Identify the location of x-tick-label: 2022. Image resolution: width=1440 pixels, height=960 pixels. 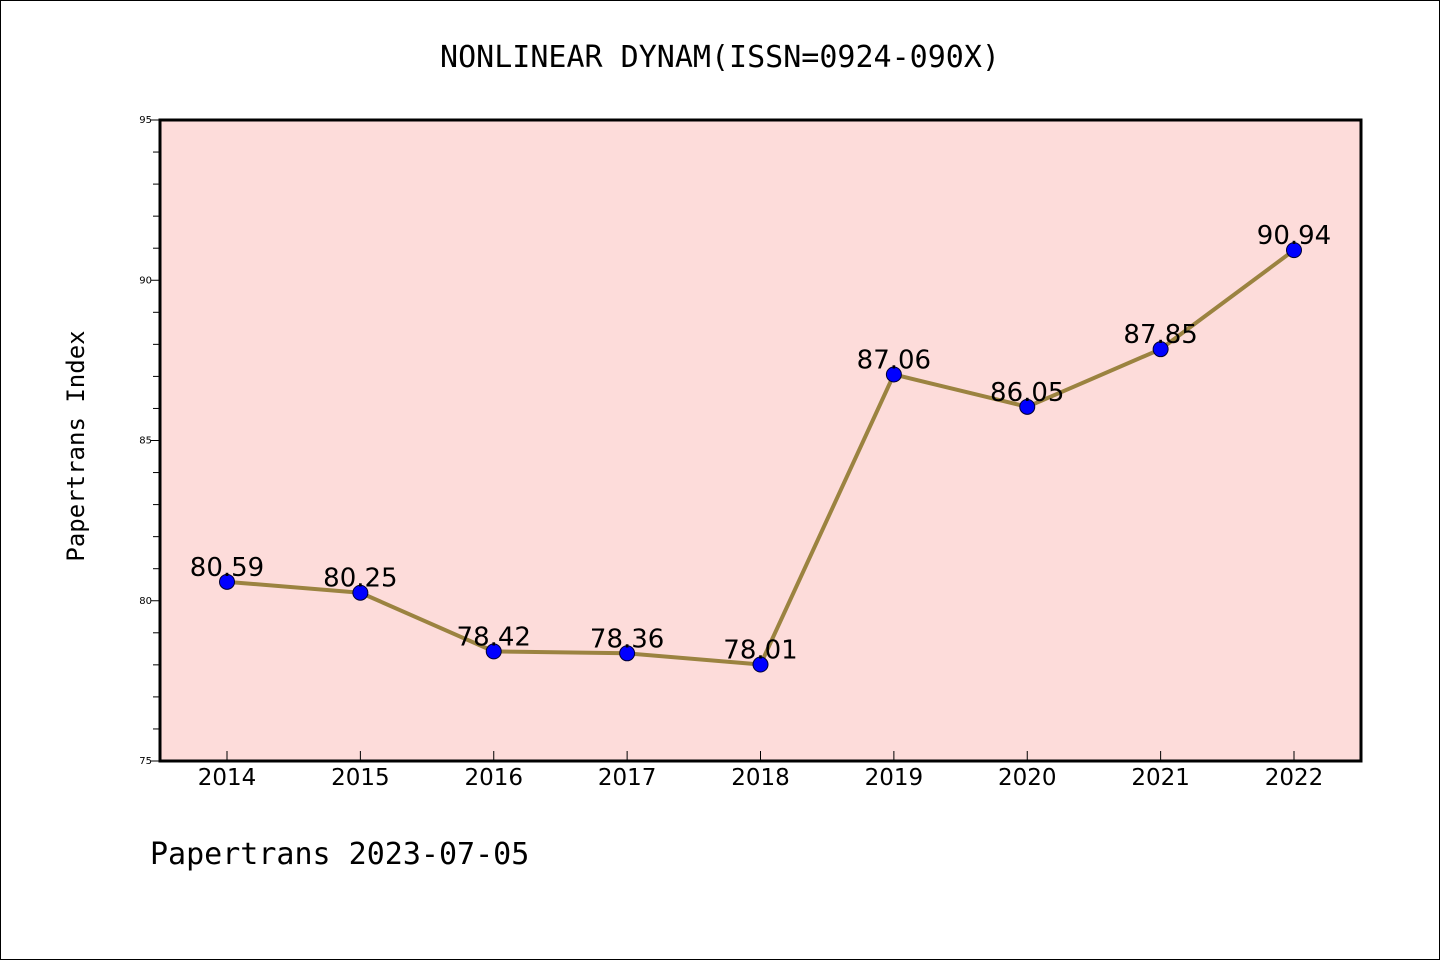
(1294, 778).